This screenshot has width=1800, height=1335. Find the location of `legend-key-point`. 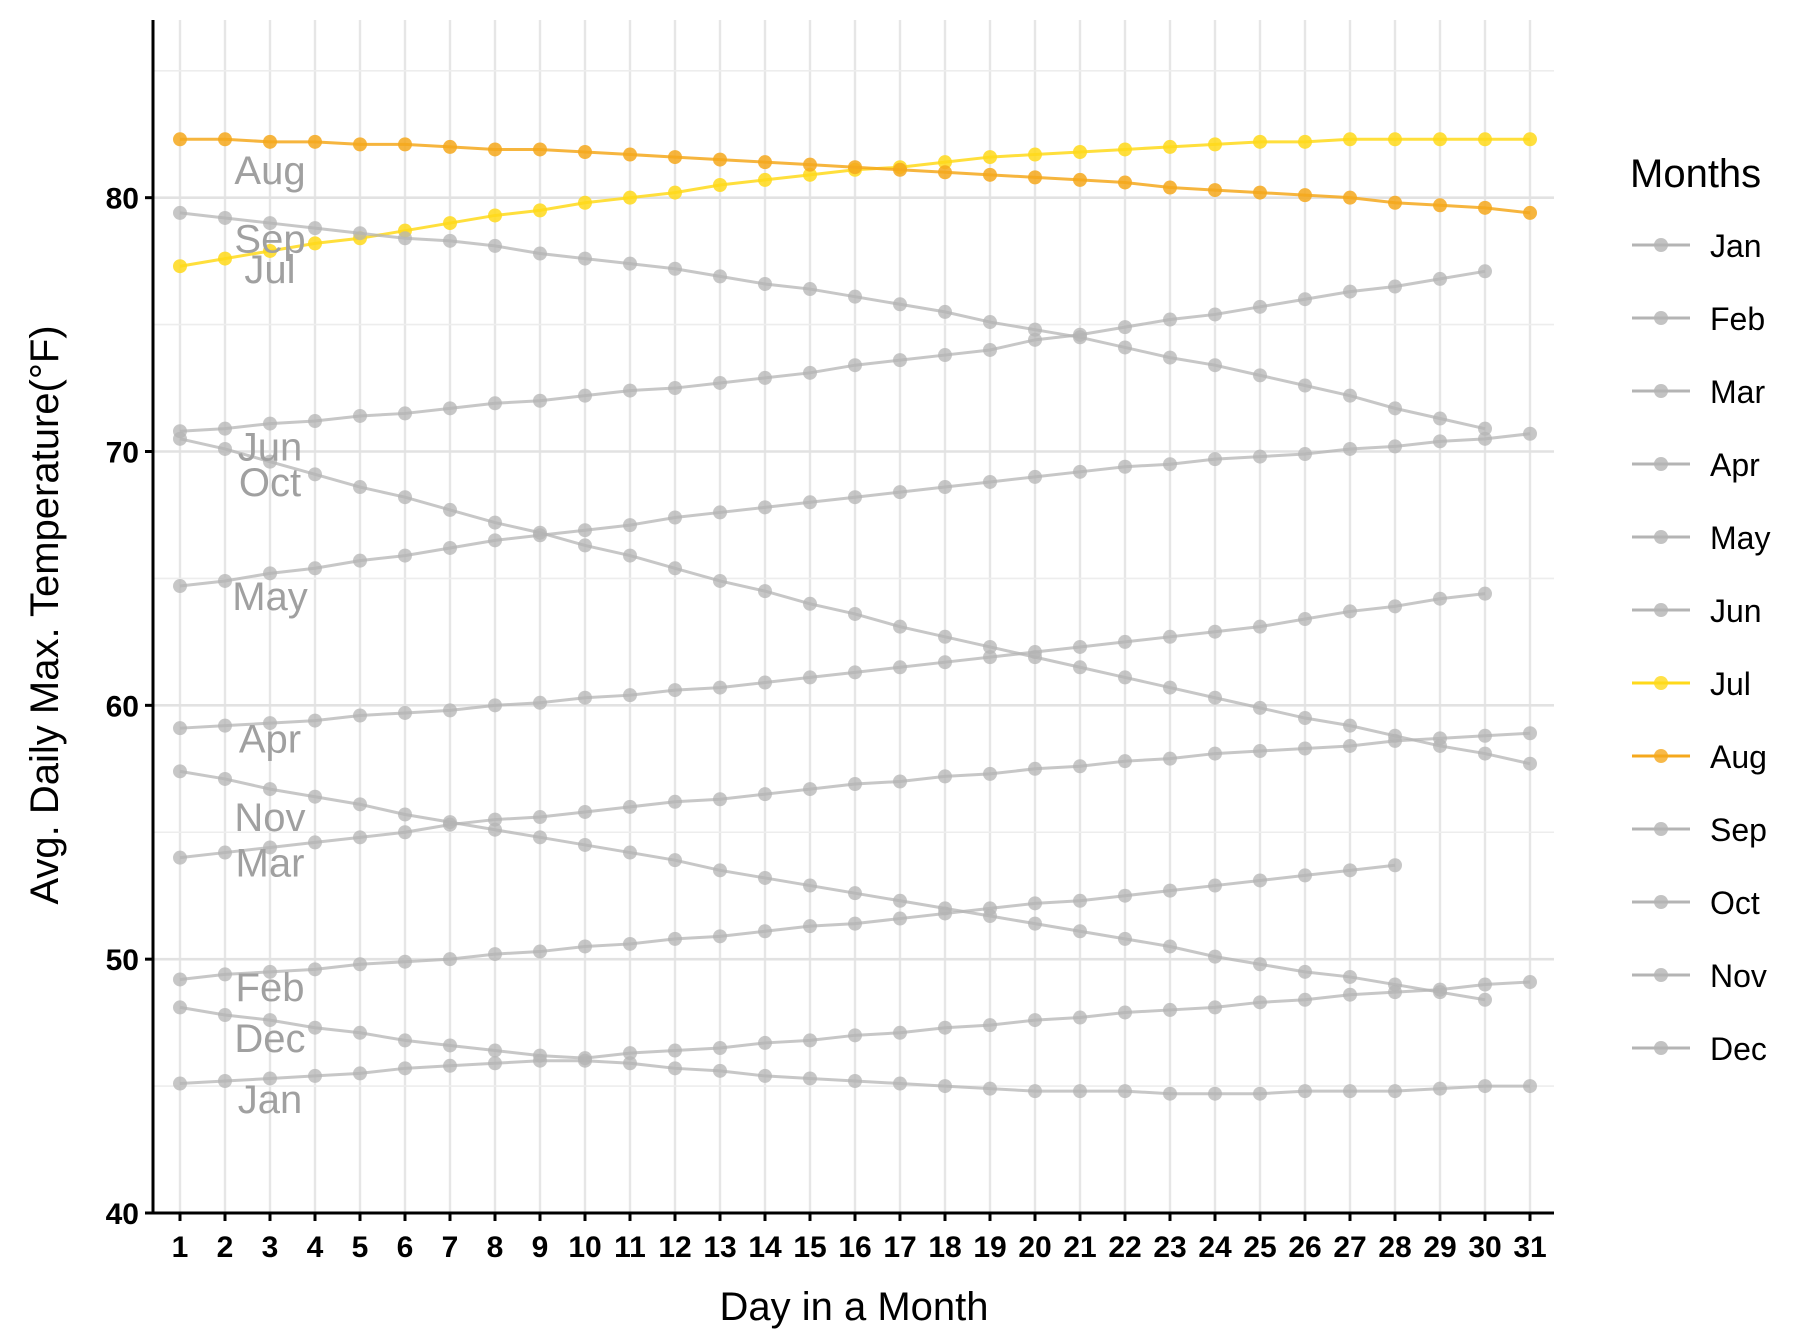

legend-key-point is located at coordinates (1661, 975).